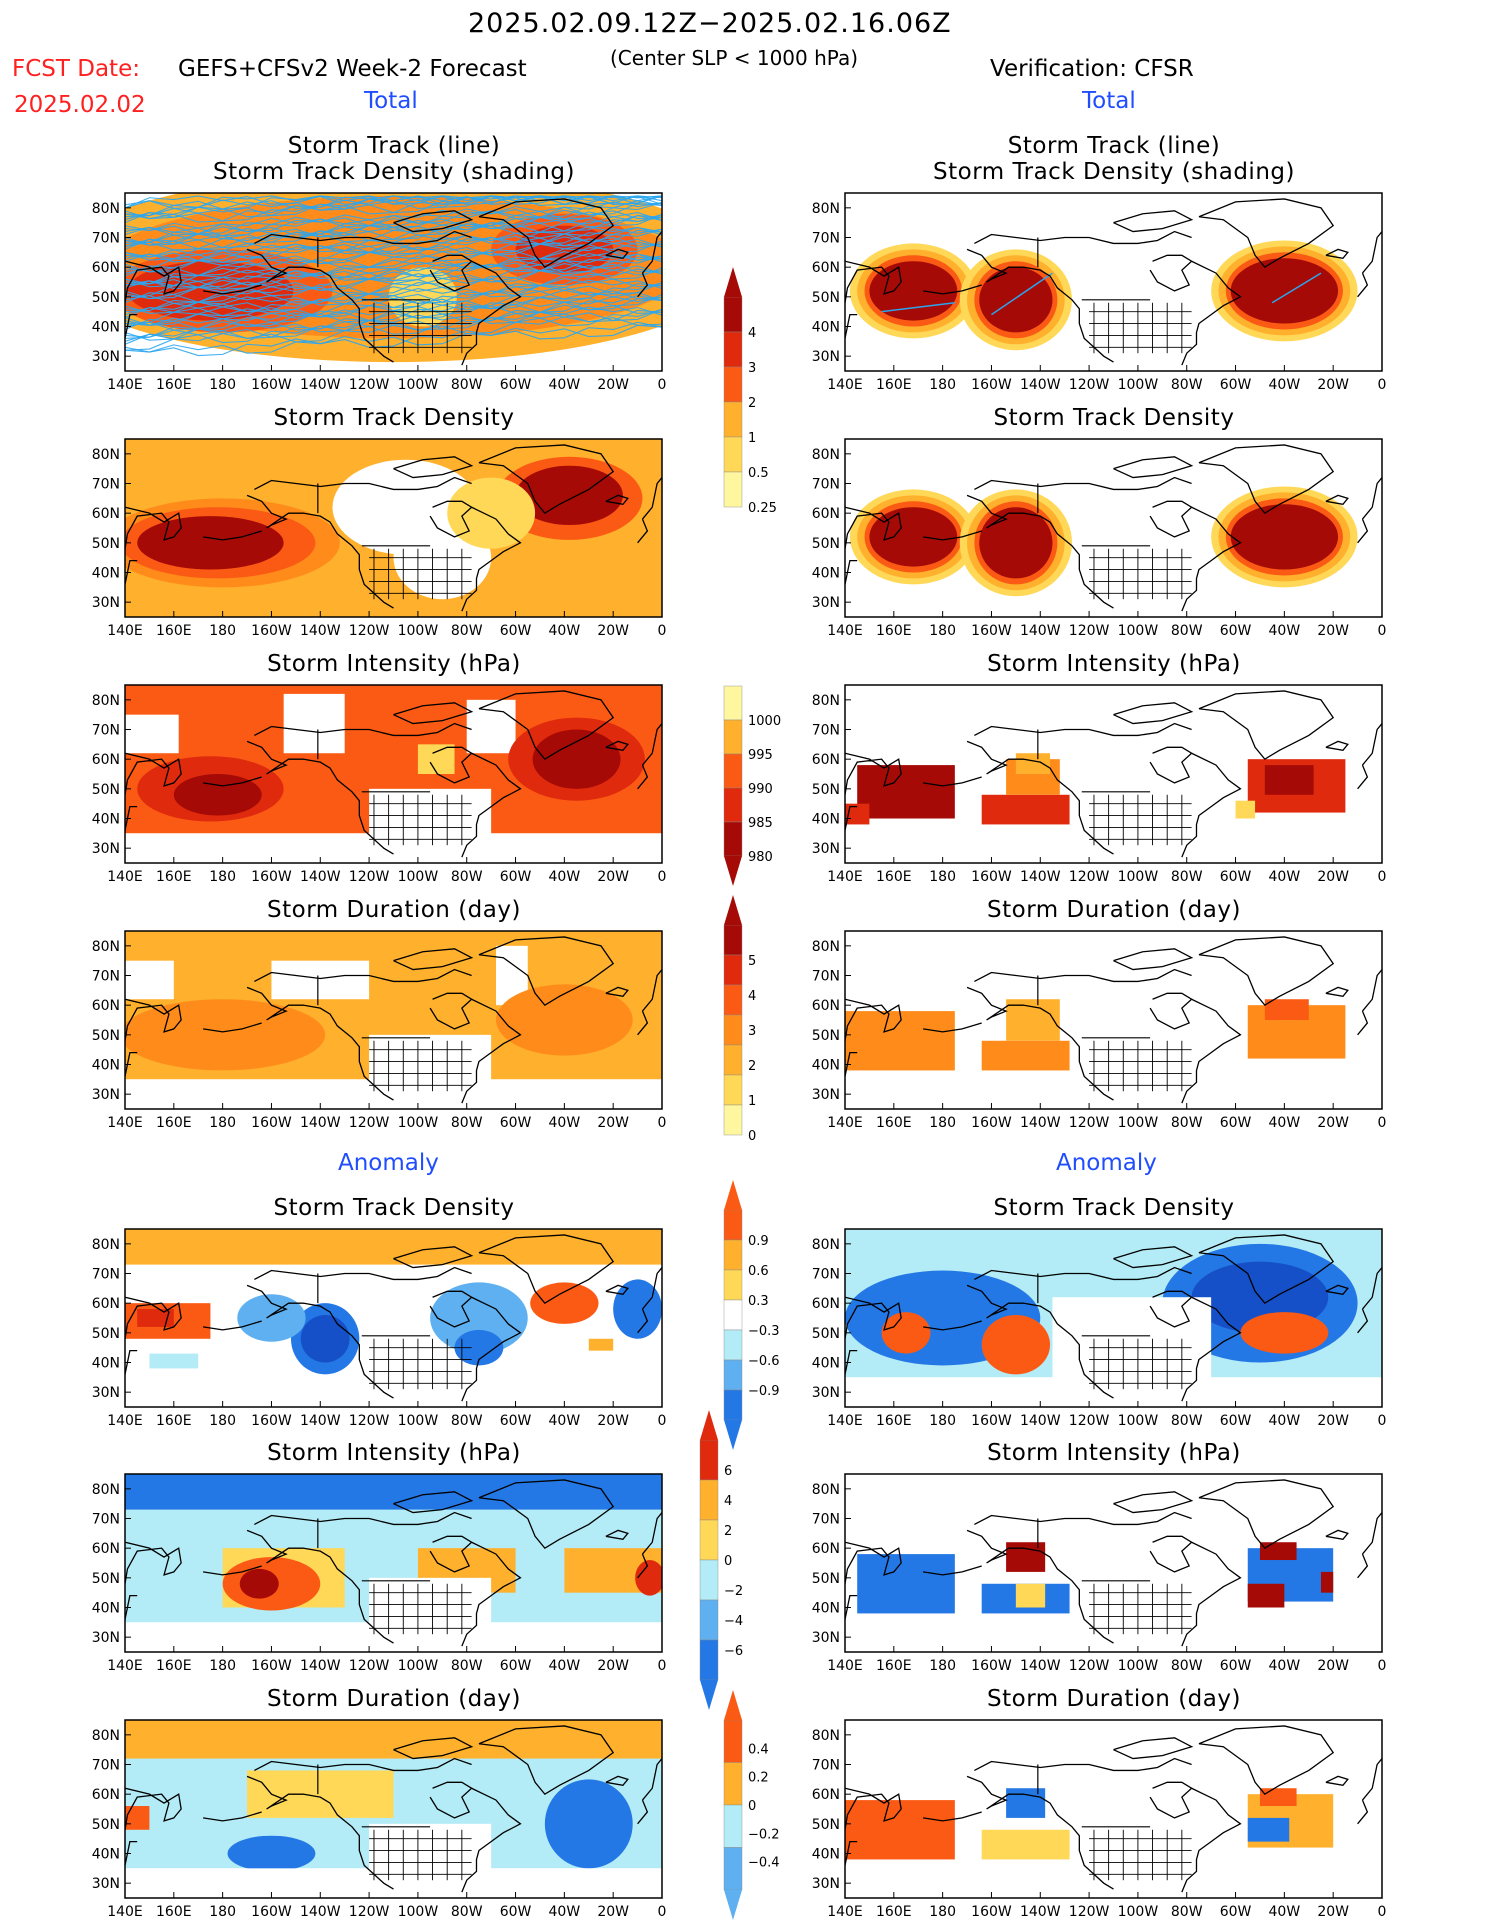 The height and width of the screenshot is (1925, 1487). Describe the element at coordinates (1083, 975) in the screenshot. I see `coastline-arctic` at that location.